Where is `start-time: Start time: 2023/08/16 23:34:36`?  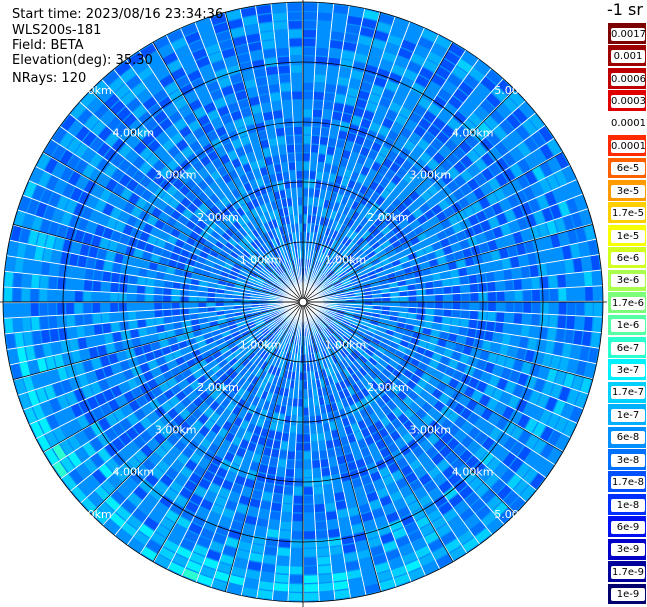 start-time: Start time: 2023/08/16 23:34:36 is located at coordinates (118, 14).